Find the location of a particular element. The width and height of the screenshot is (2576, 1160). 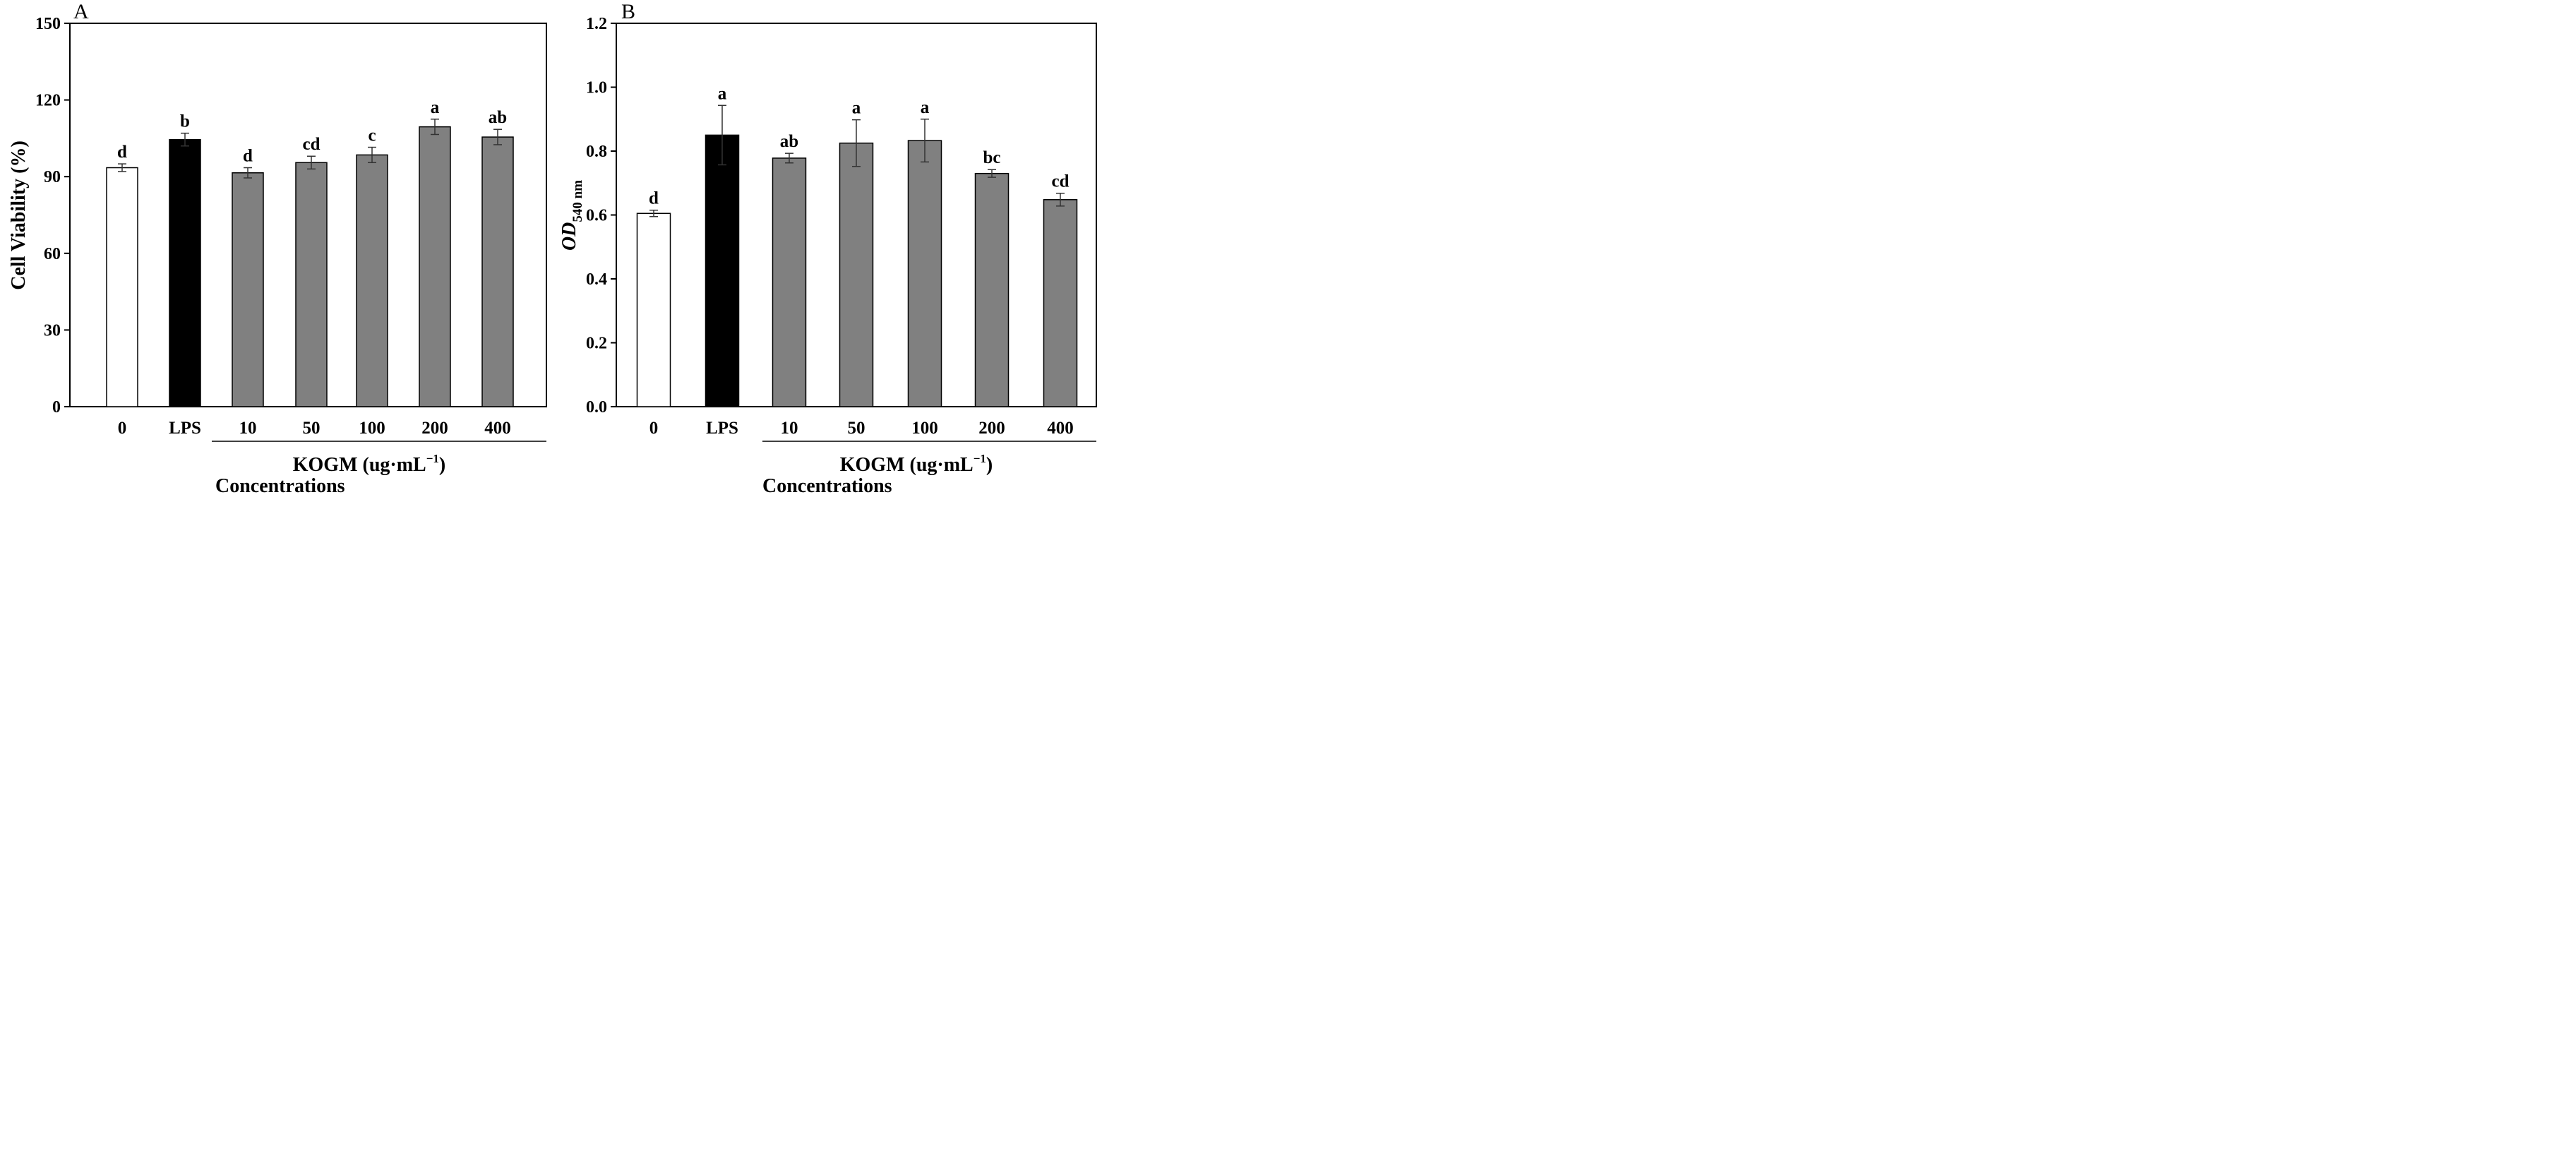

significance-letter: bc is located at coordinates (992, 157).